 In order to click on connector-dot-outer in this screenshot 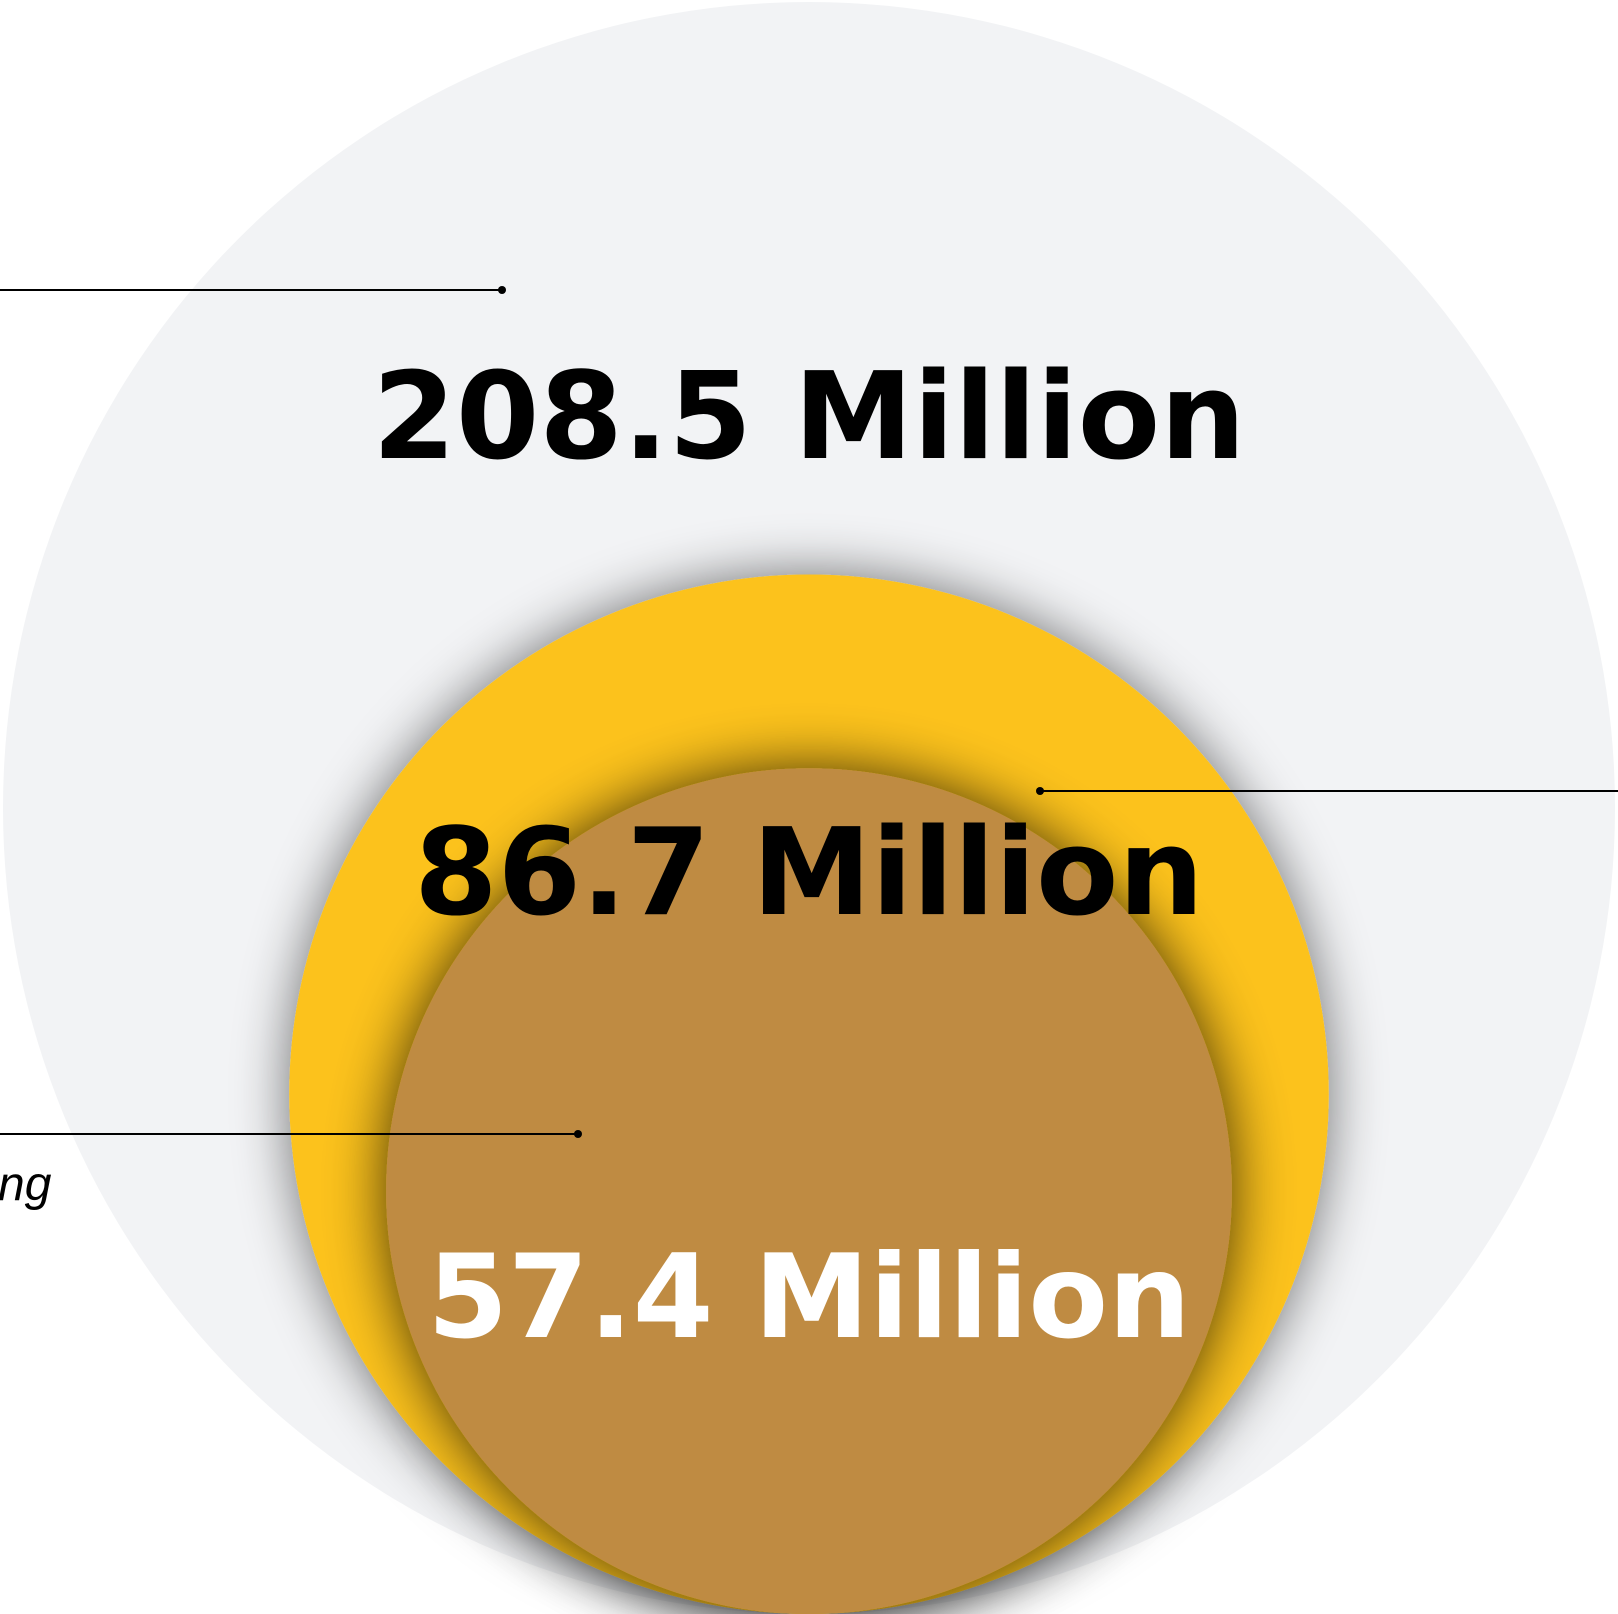, I will do `click(502, 290)`.